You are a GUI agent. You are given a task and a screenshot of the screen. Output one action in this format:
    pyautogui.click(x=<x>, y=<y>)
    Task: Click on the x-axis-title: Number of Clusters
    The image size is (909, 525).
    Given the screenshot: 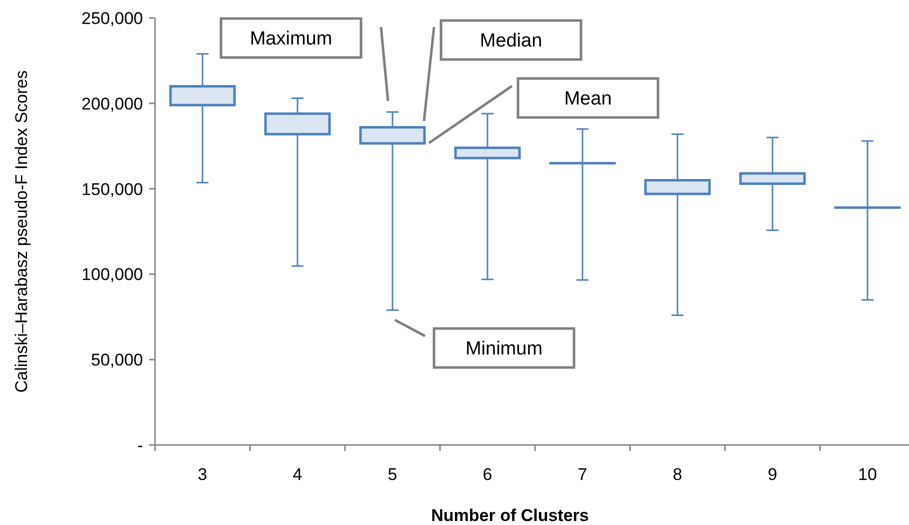 What is the action you would take?
    pyautogui.click(x=510, y=515)
    